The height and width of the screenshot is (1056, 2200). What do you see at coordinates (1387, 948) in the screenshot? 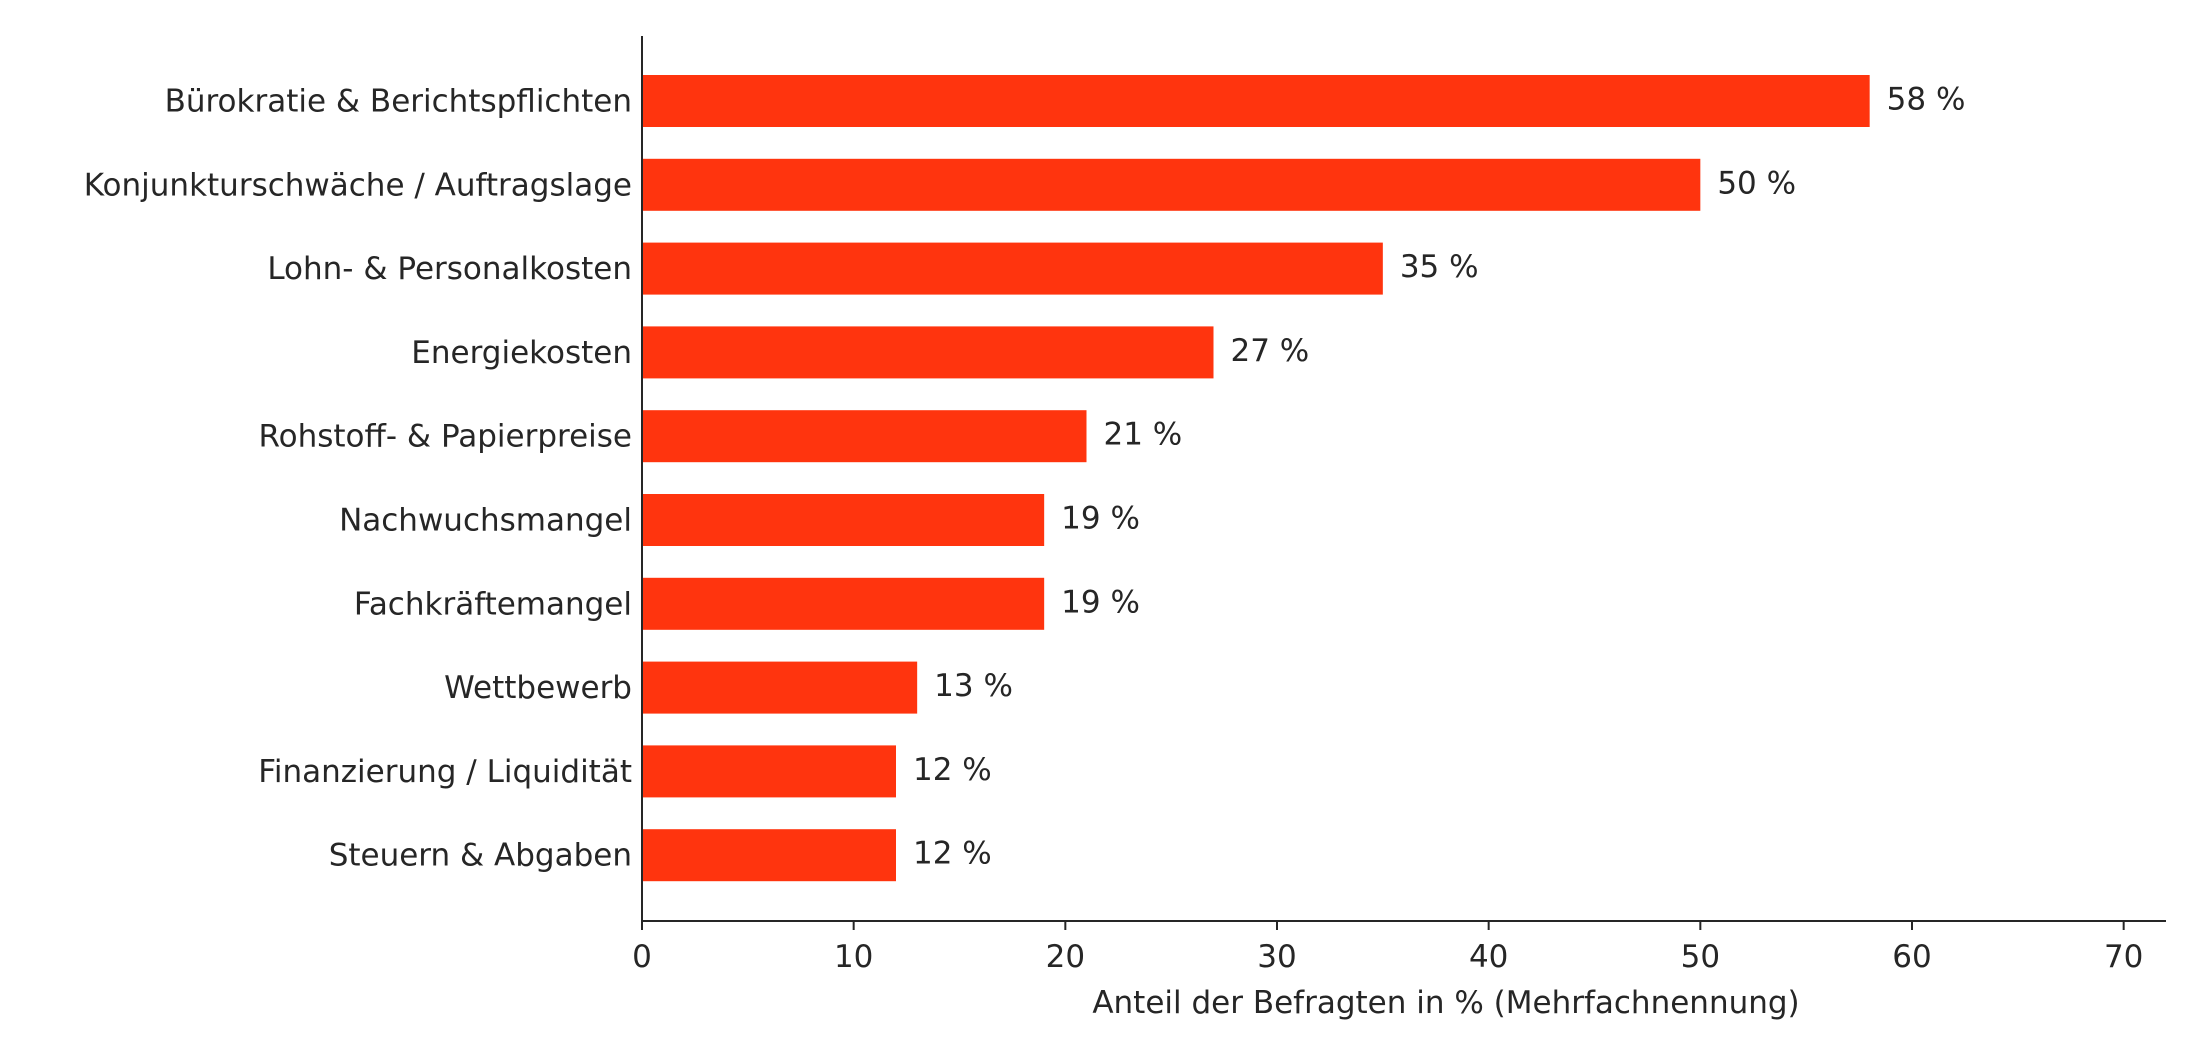
I see `x-axis-ticks-group: 0 10 20 30 40 50 60 70` at bounding box center [1387, 948].